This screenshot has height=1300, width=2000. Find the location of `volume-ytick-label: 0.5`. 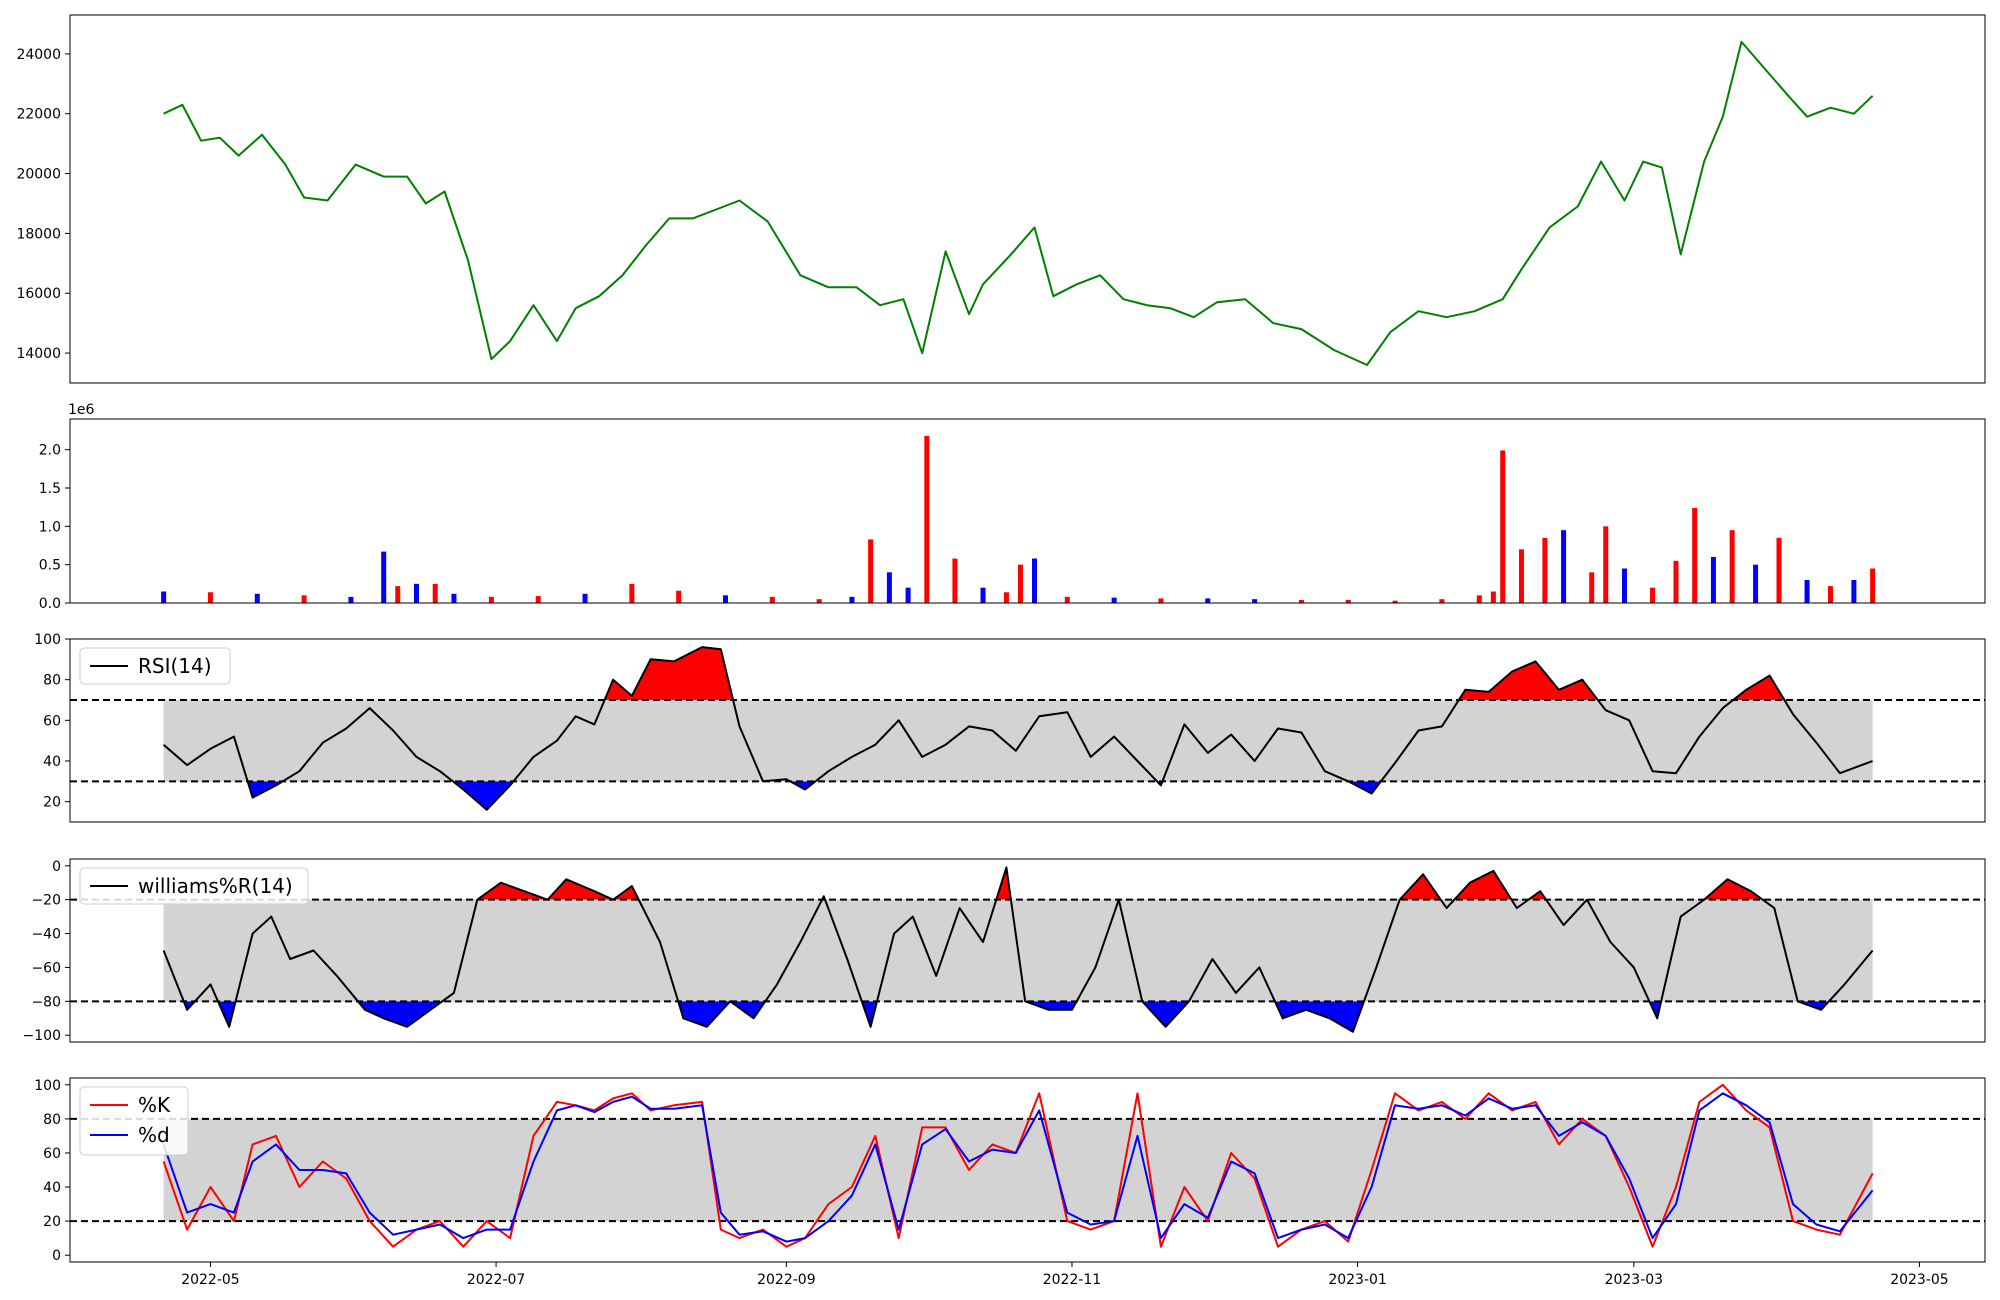

volume-ytick-label: 0.5 is located at coordinates (50, 566).